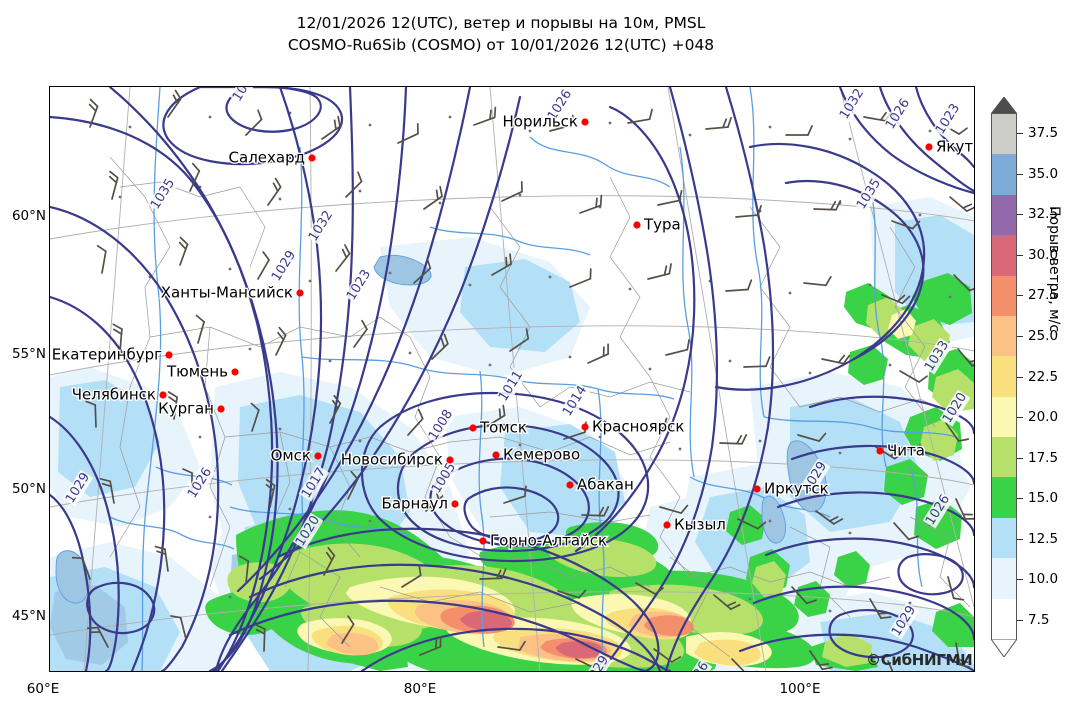 The image size is (1073, 719). I want to click on city-label: Иркутск, so click(796, 489).